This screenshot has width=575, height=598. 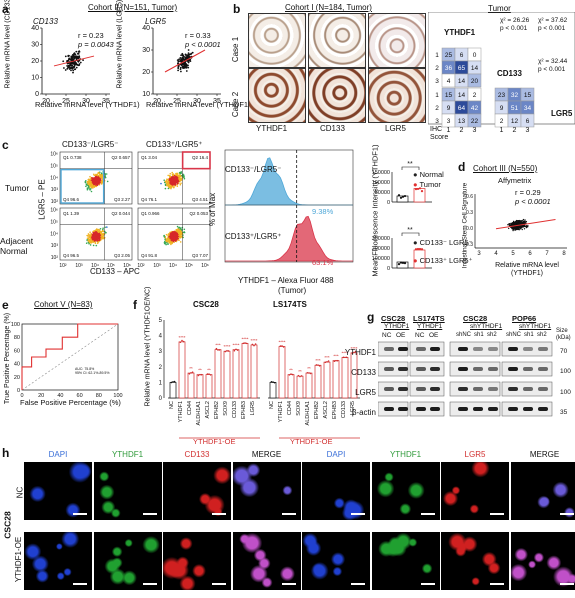 I want to click on g-group2-sub: YTHDF1, so click(x=430, y=326).